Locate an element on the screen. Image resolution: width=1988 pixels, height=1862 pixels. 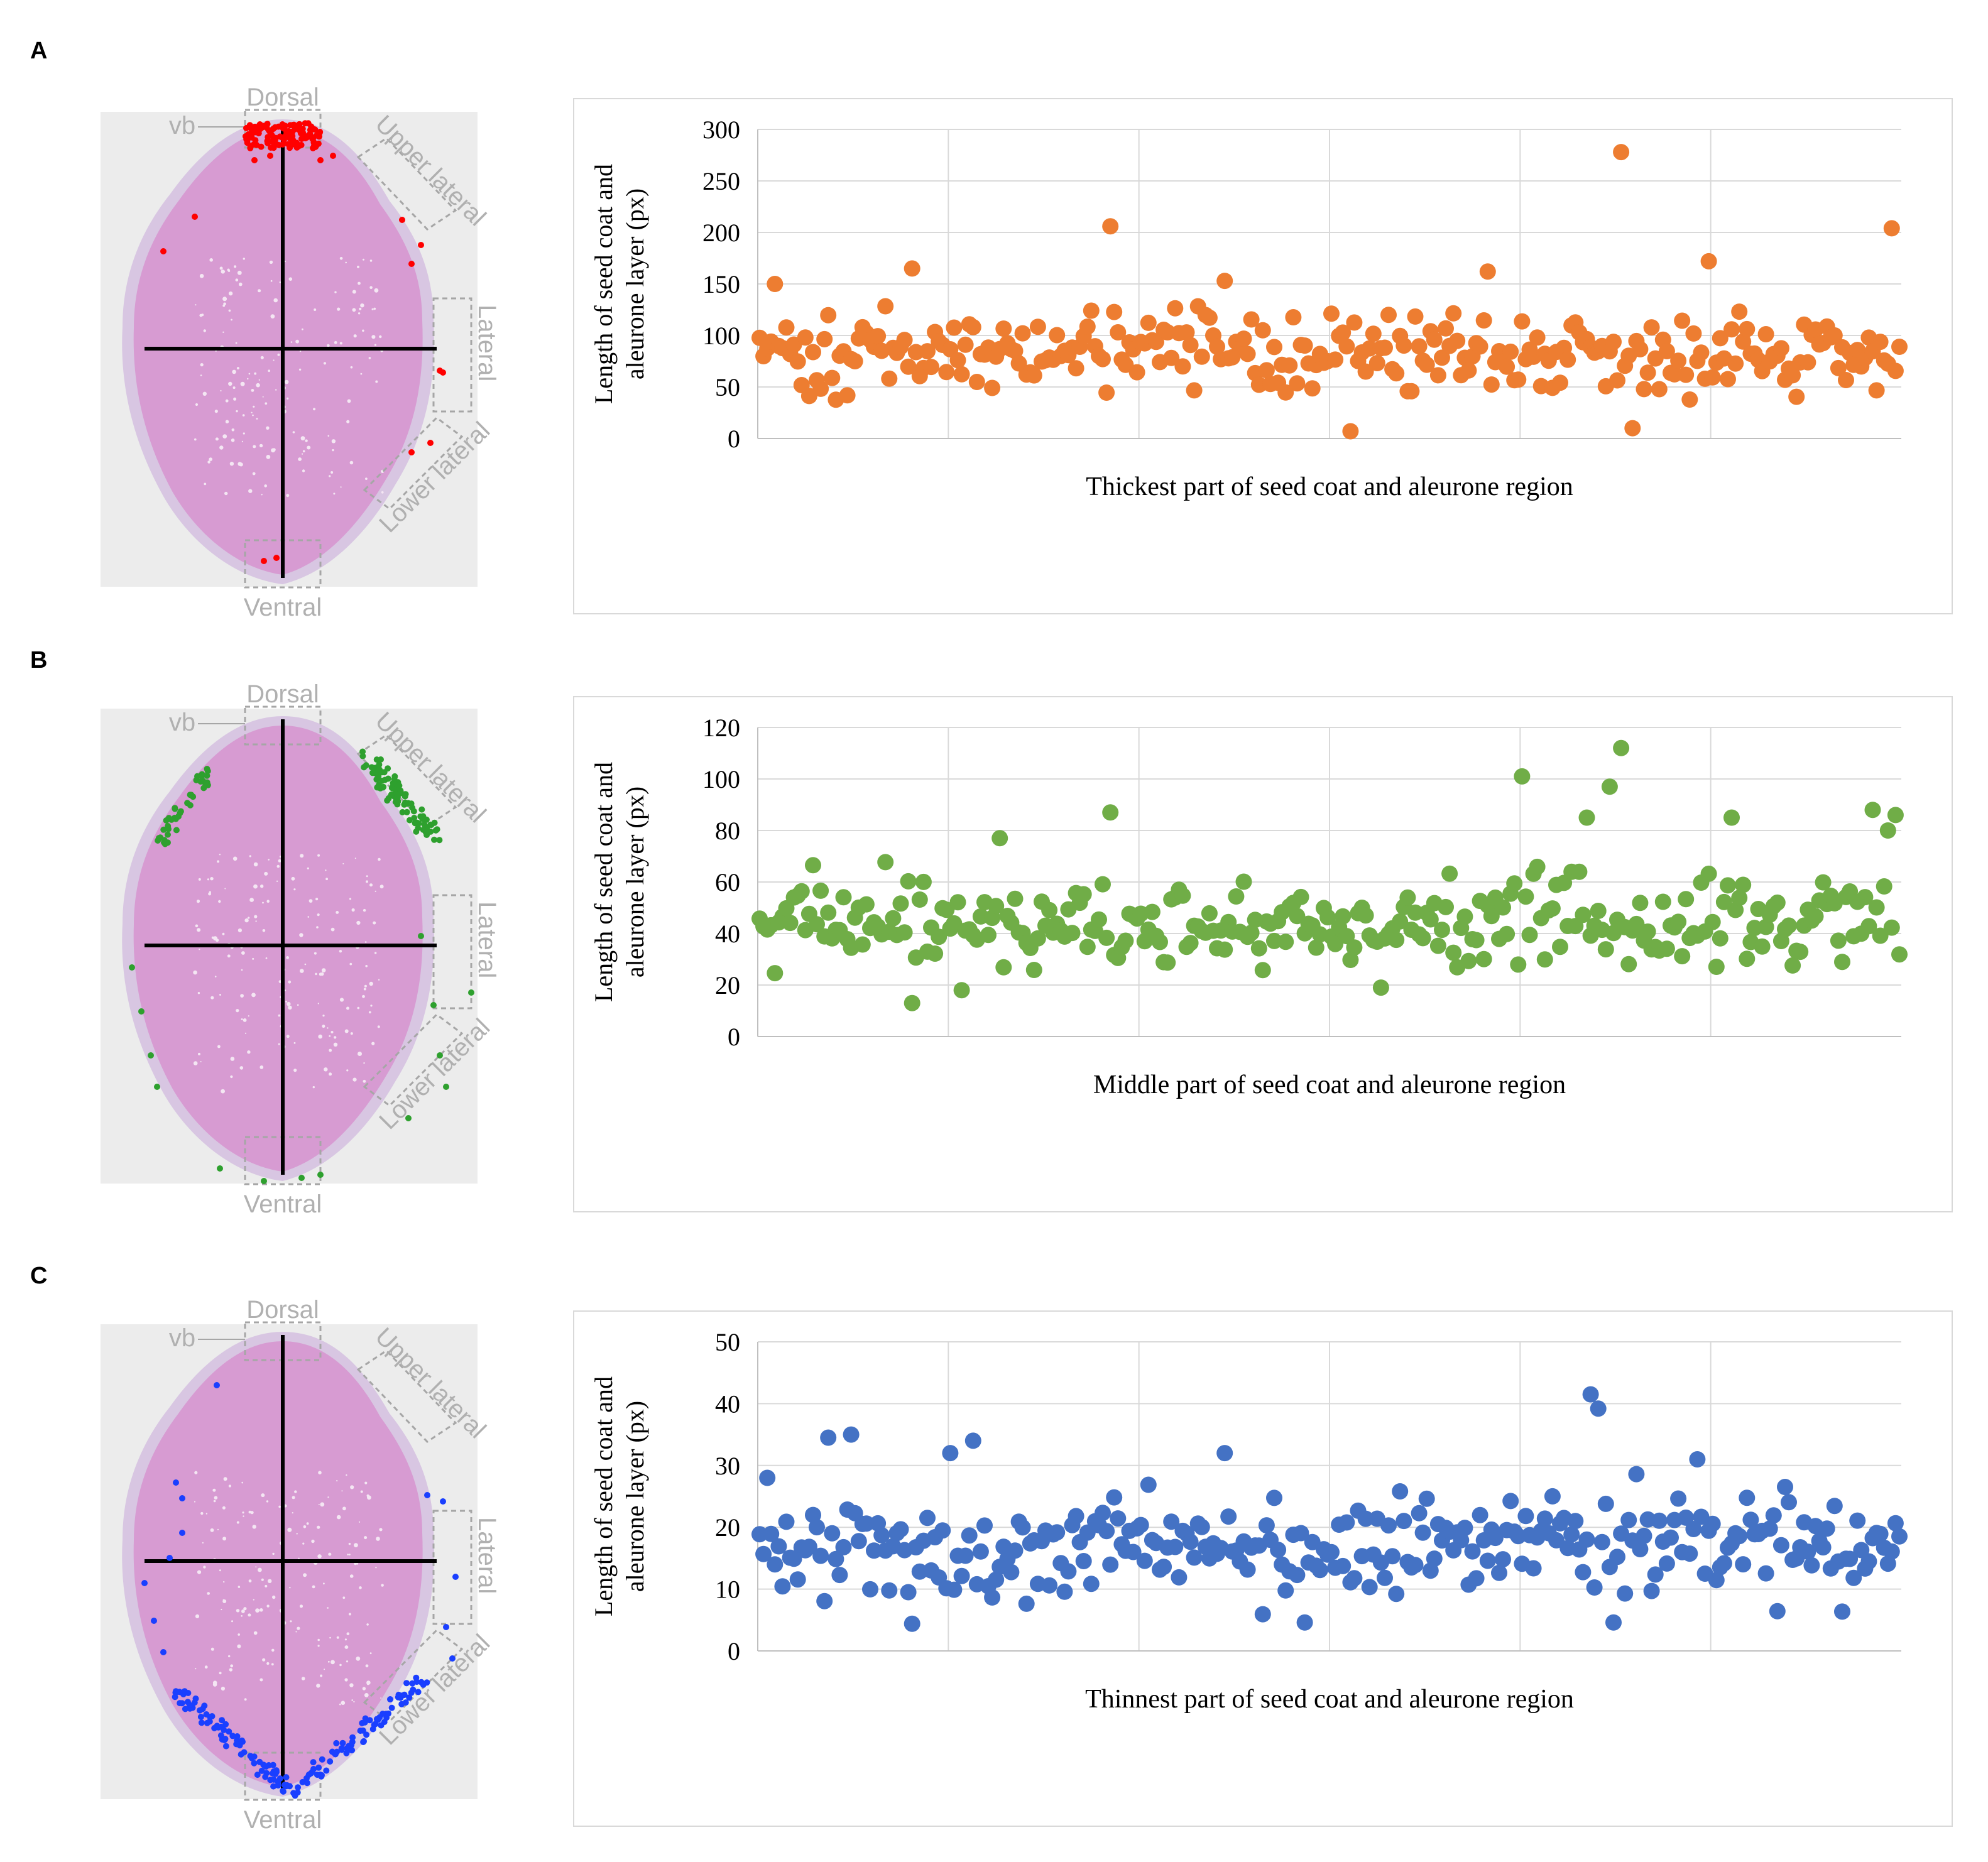
y-tick-label: 80 is located at coordinates (727, 831).